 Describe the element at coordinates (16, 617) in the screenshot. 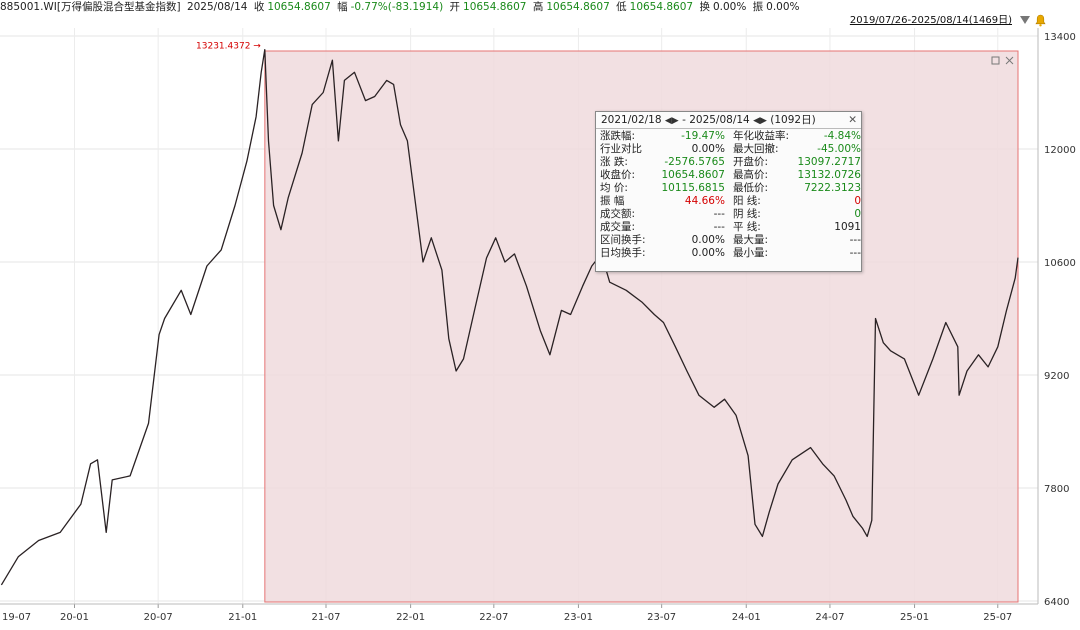

I see `x-tick-label: 19-07` at that location.